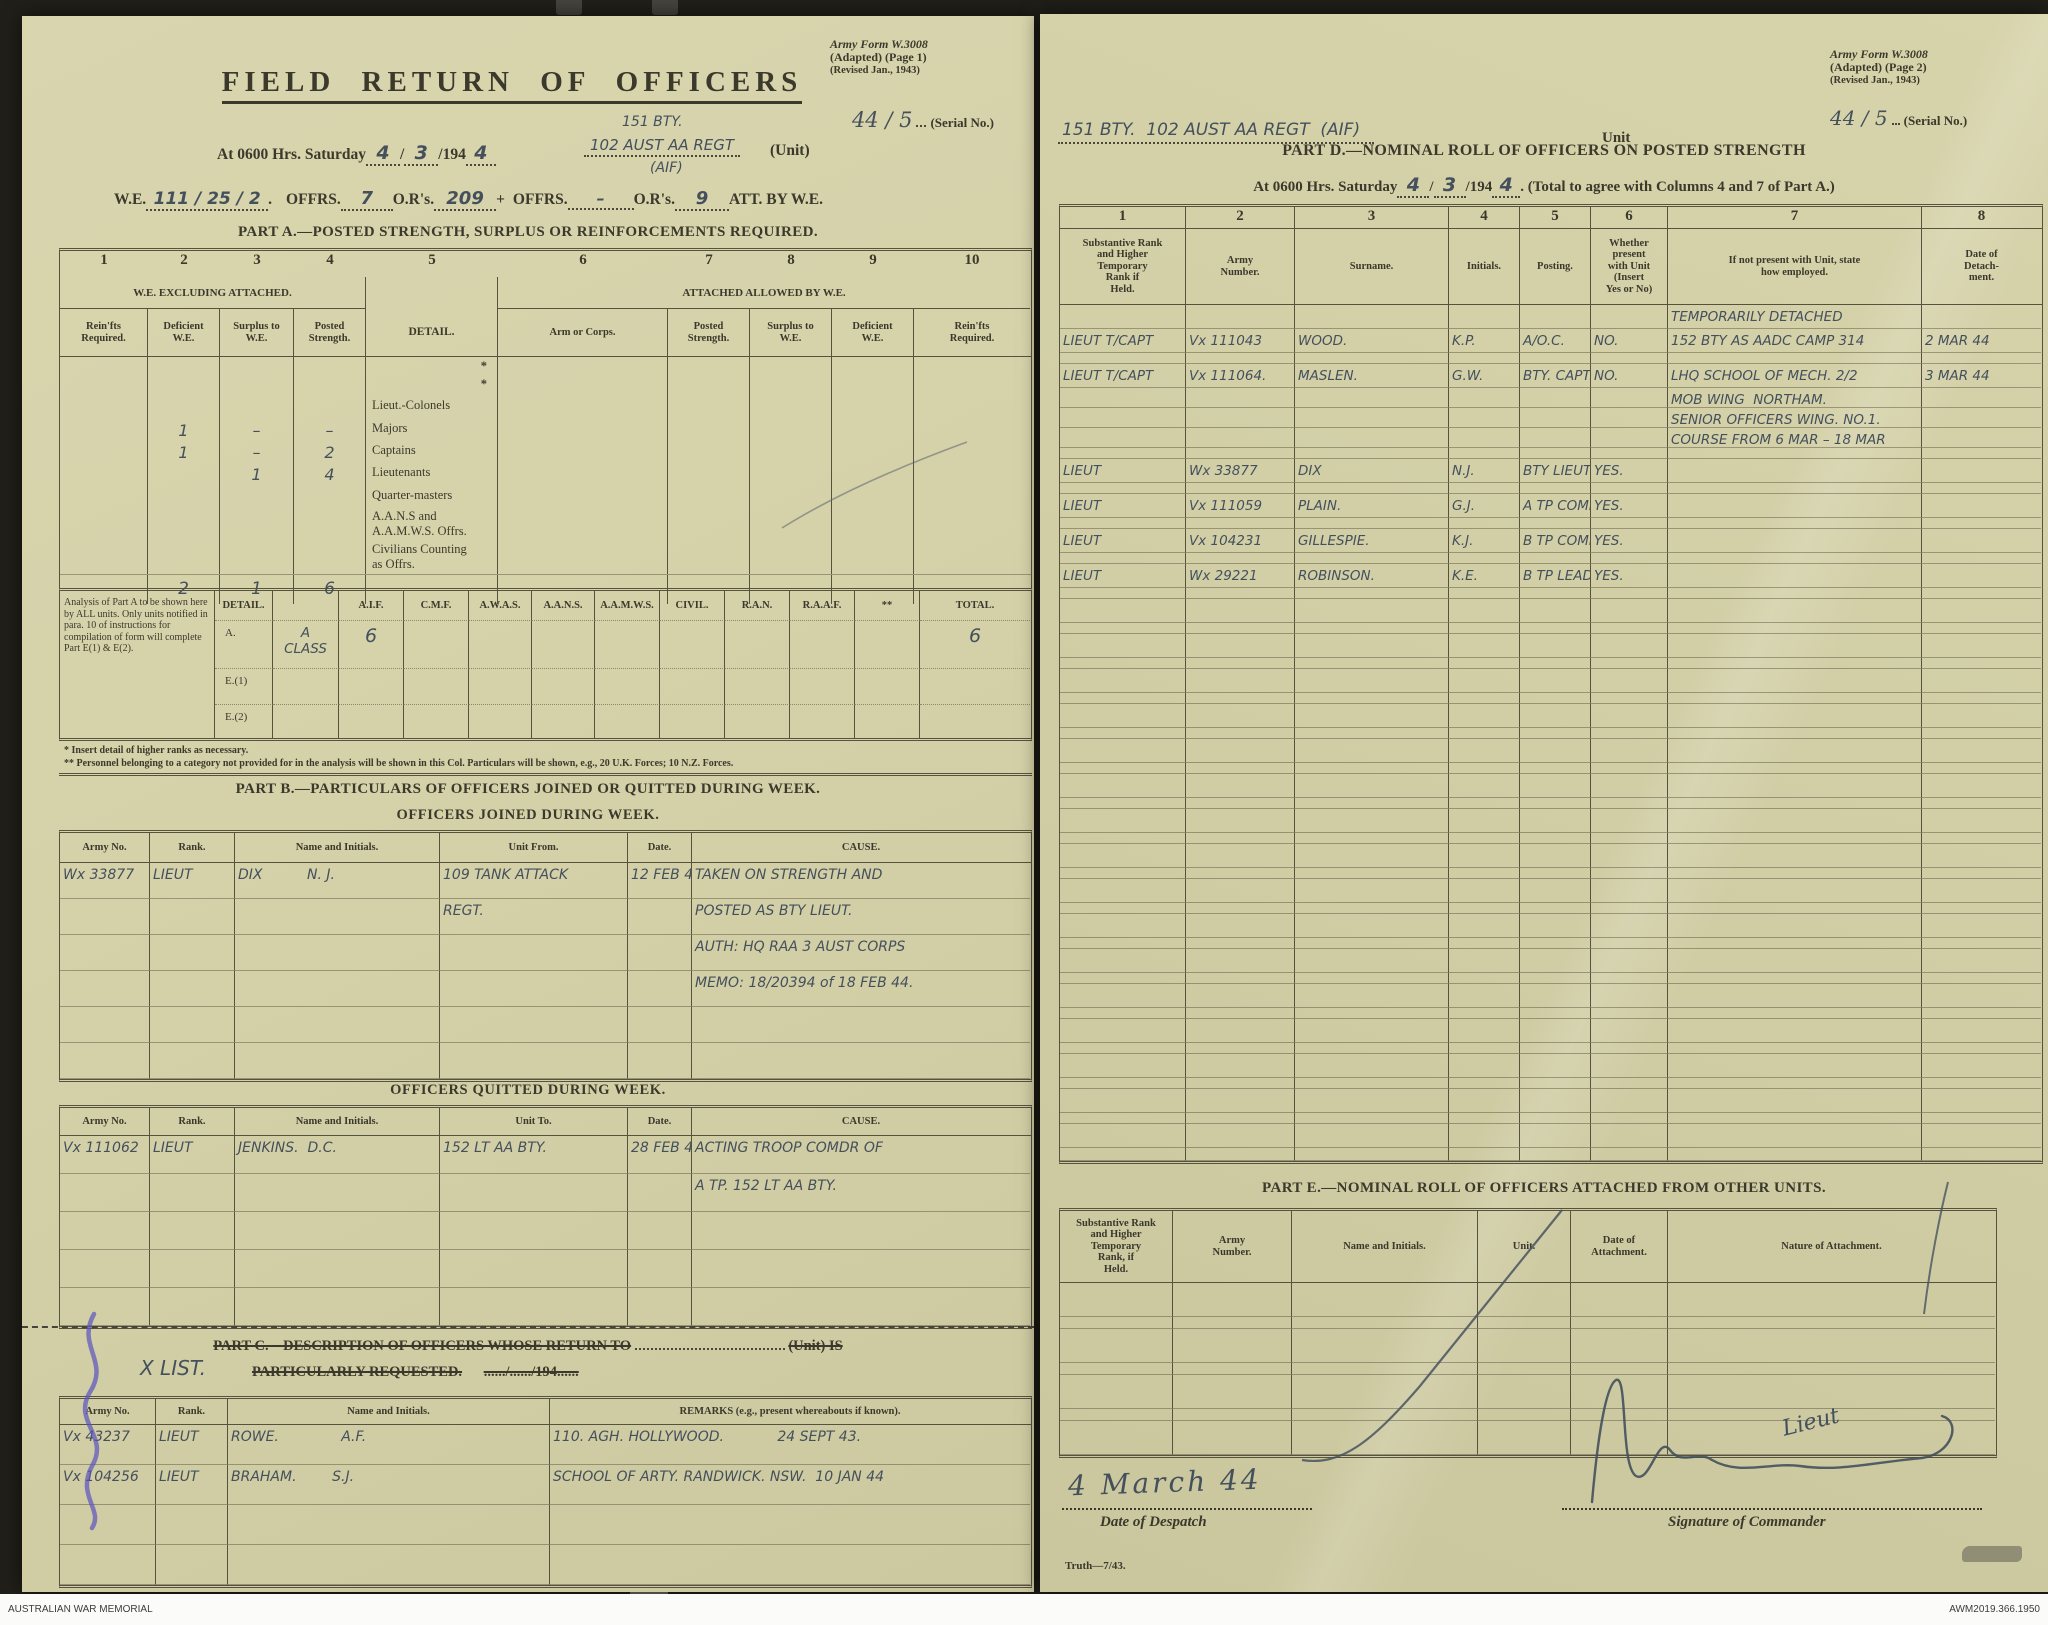 Image resolution: width=2048 pixels, height=1625 pixels. What do you see at coordinates (1898, 118) in the screenshot?
I see `serial-block-page2: 44 / 5 (Serial No.)` at bounding box center [1898, 118].